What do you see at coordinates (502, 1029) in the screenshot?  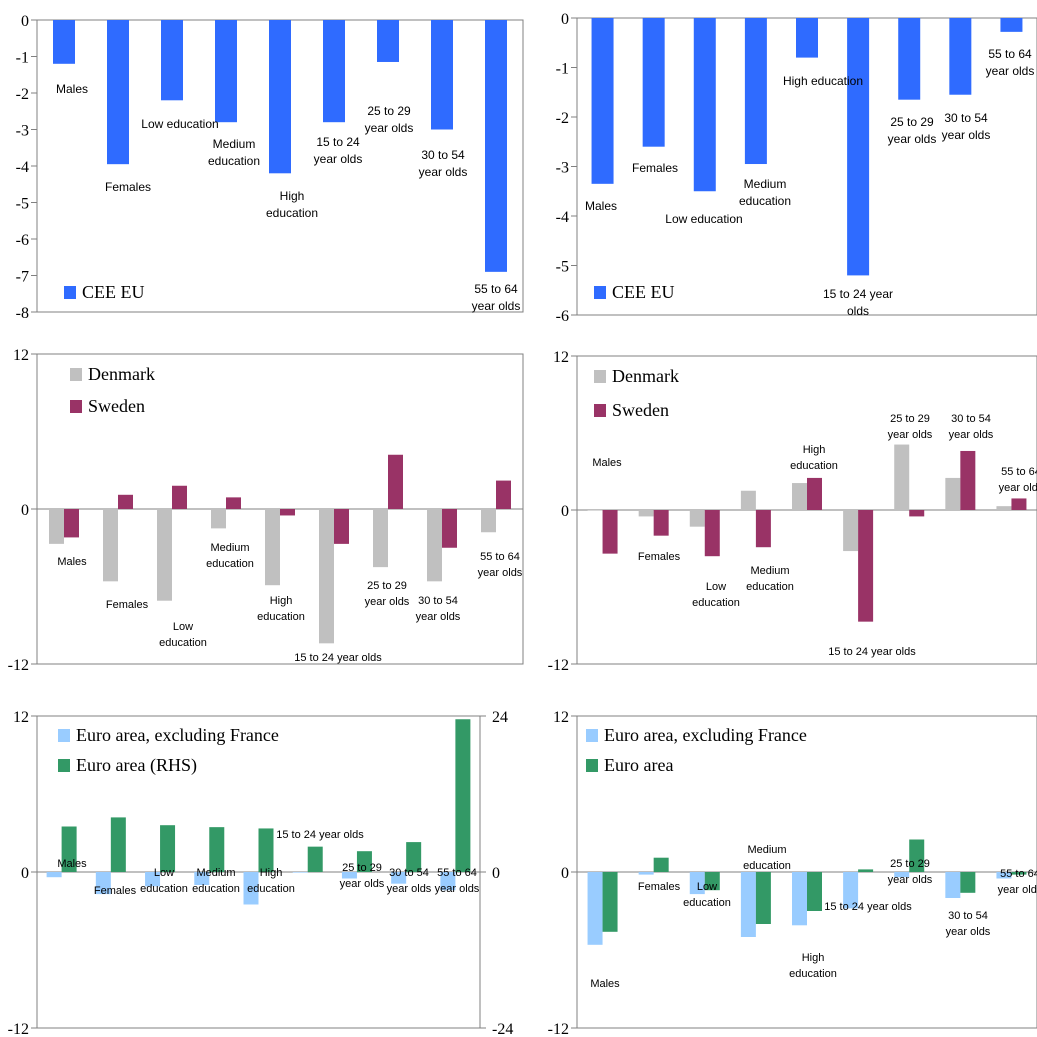 I see `y-right-tick-label: -24` at bounding box center [502, 1029].